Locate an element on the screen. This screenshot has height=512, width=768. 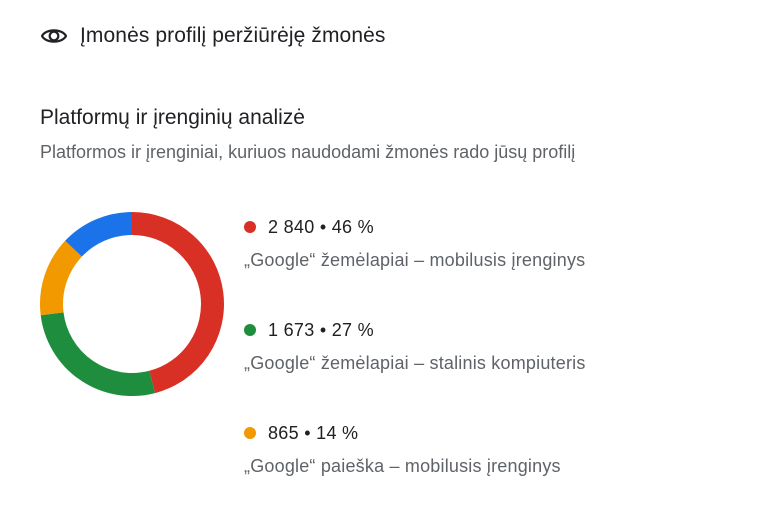
donut-chart is located at coordinates (132, 304).